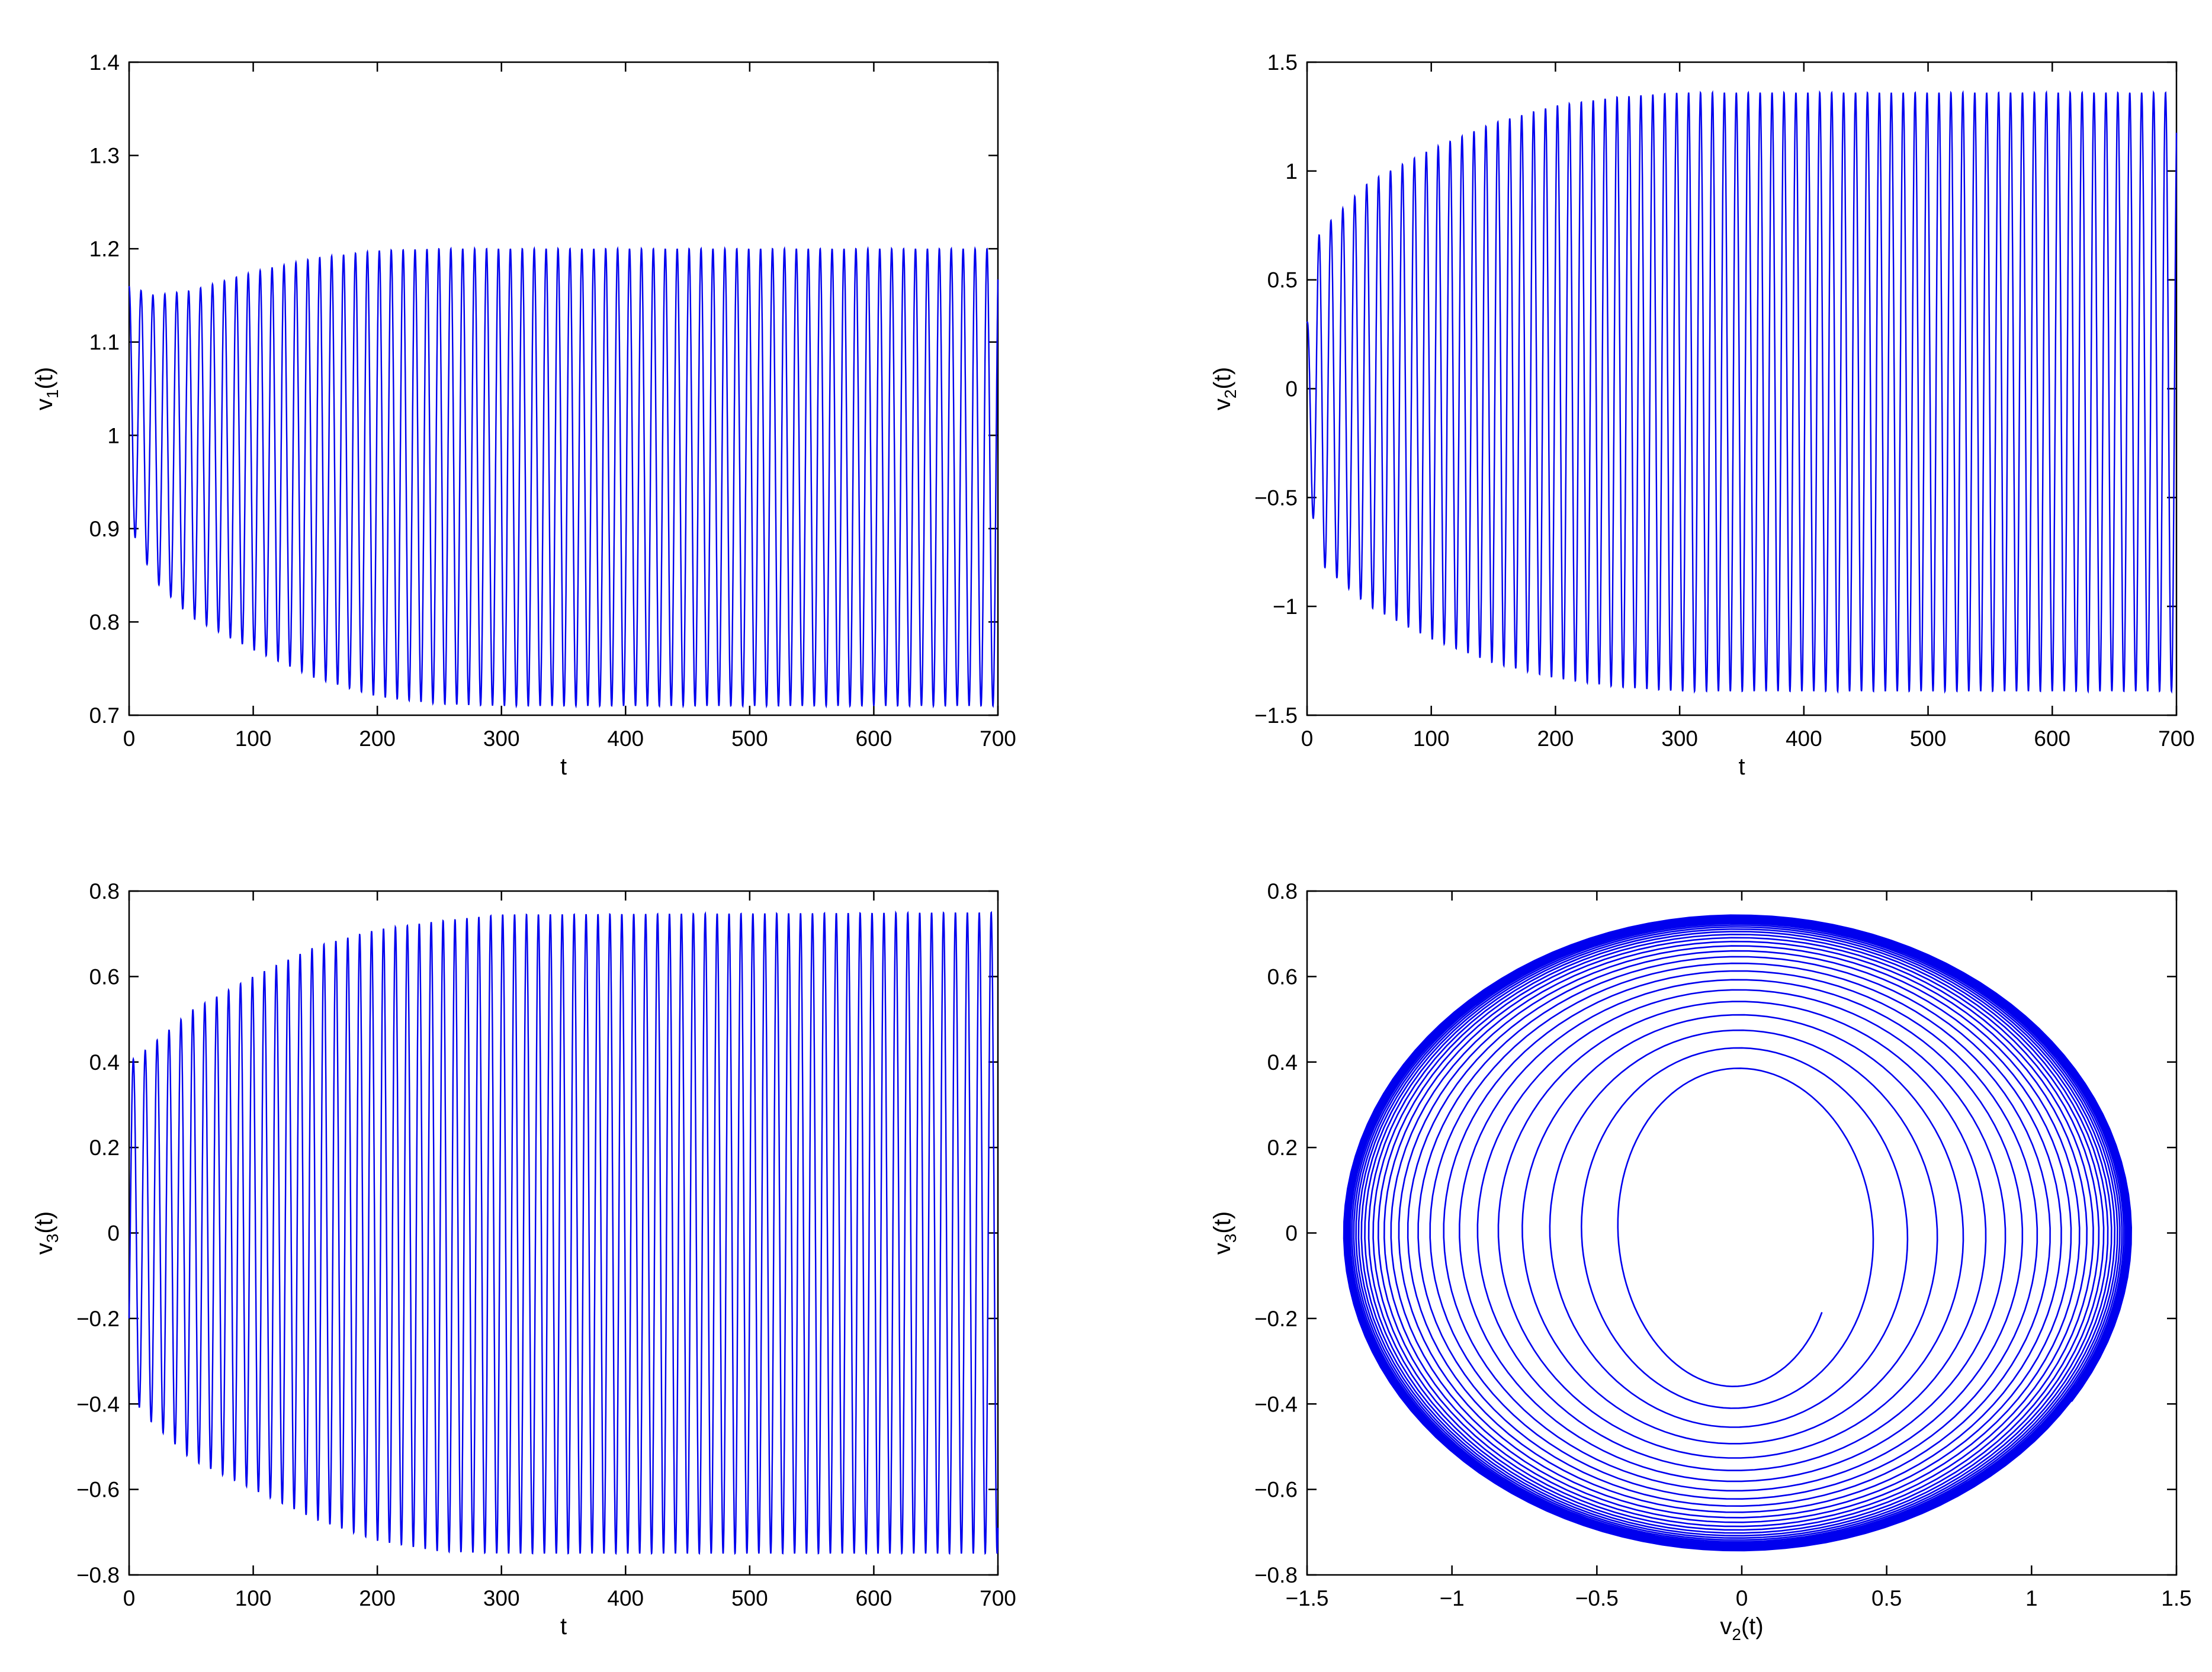  I want to click on x-tick-label: −0.5, so click(1597, 1598).